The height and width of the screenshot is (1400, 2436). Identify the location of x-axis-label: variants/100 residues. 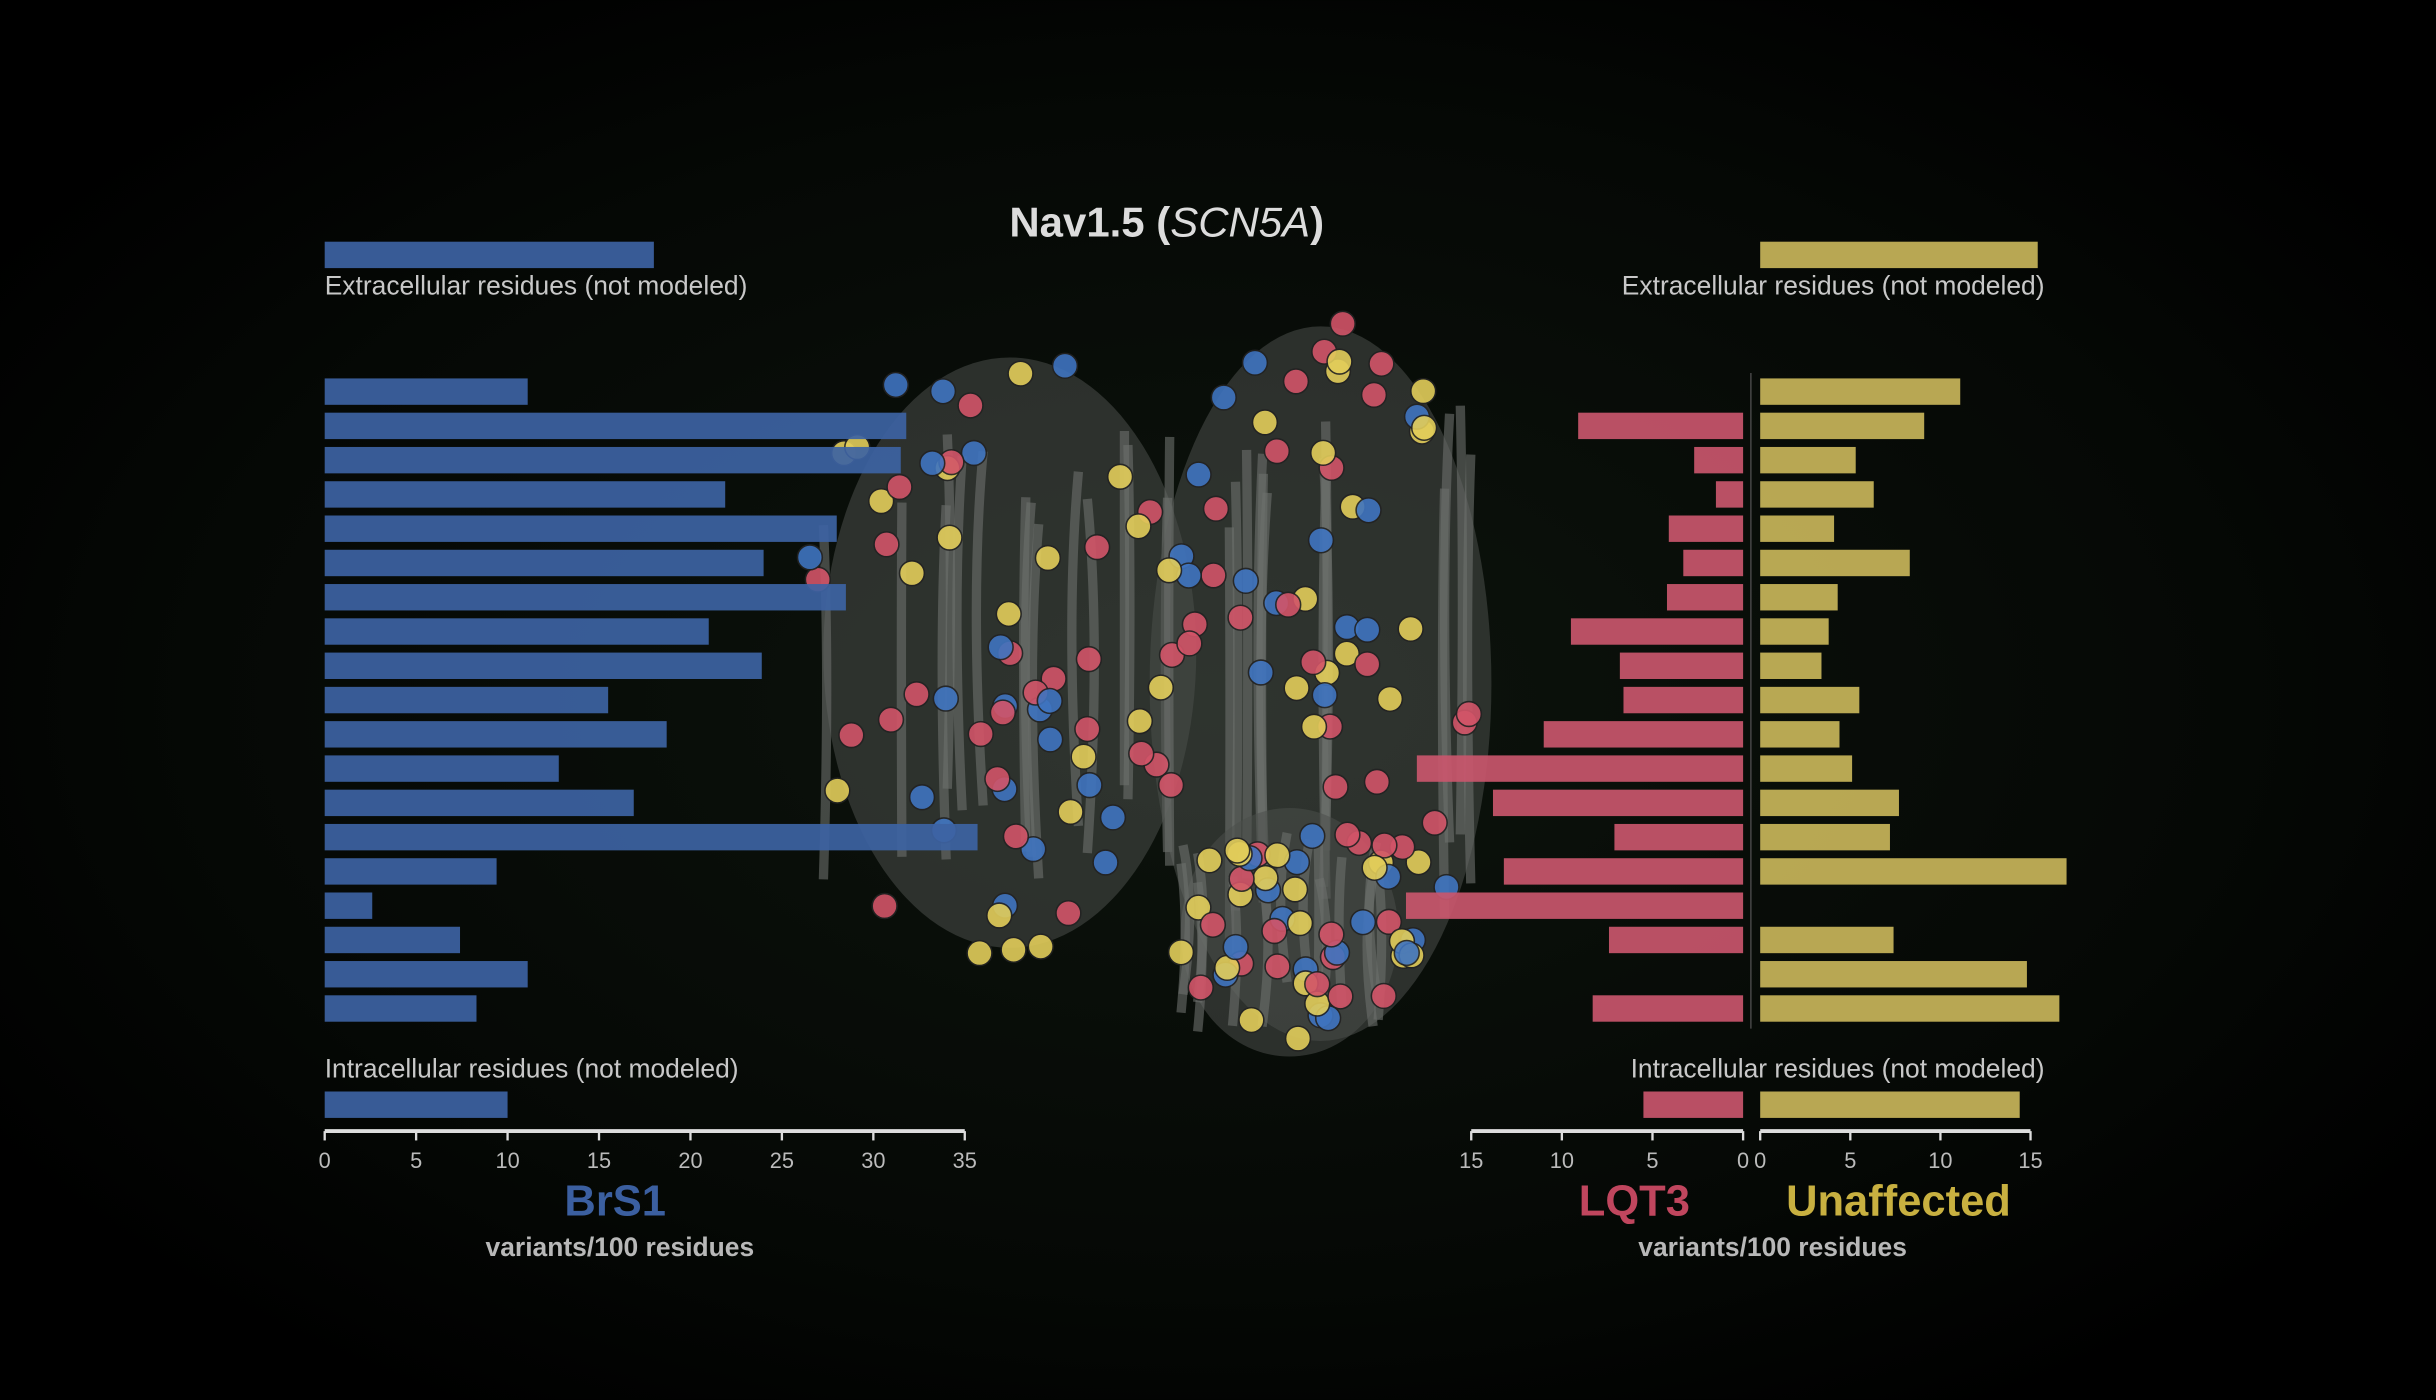
(1772, 1247).